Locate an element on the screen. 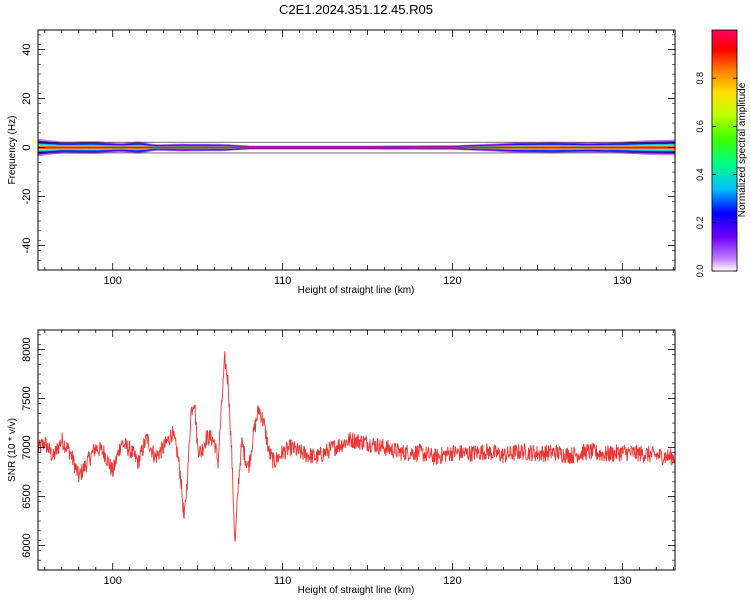  y-tick-label: -40 is located at coordinates (27, 246).